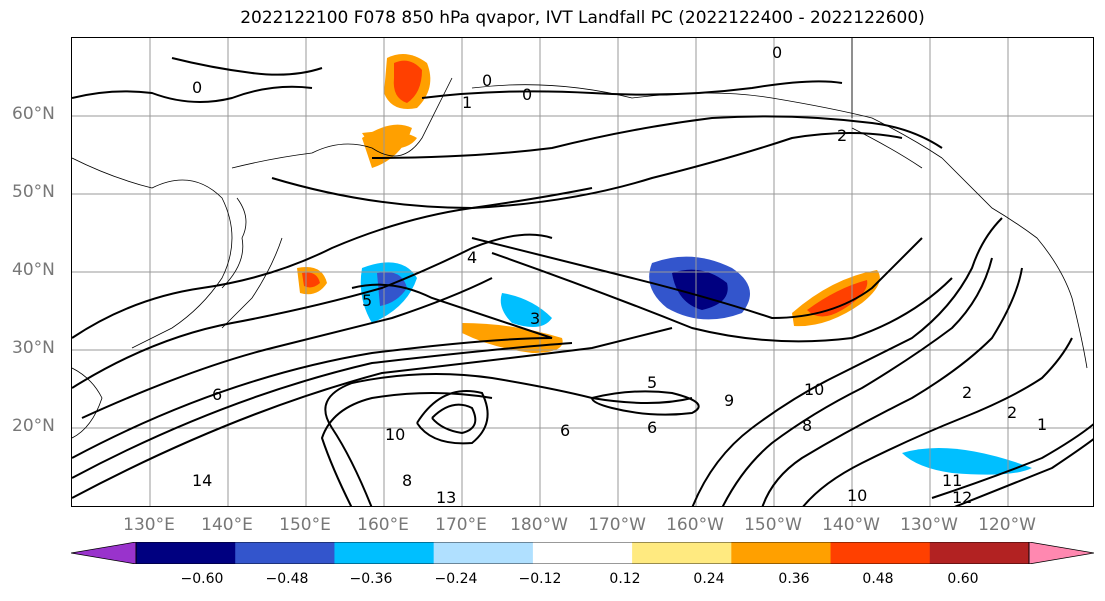 This screenshot has width=1105, height=601. I want to click on lon-label: 140°E, so click(227, 525).